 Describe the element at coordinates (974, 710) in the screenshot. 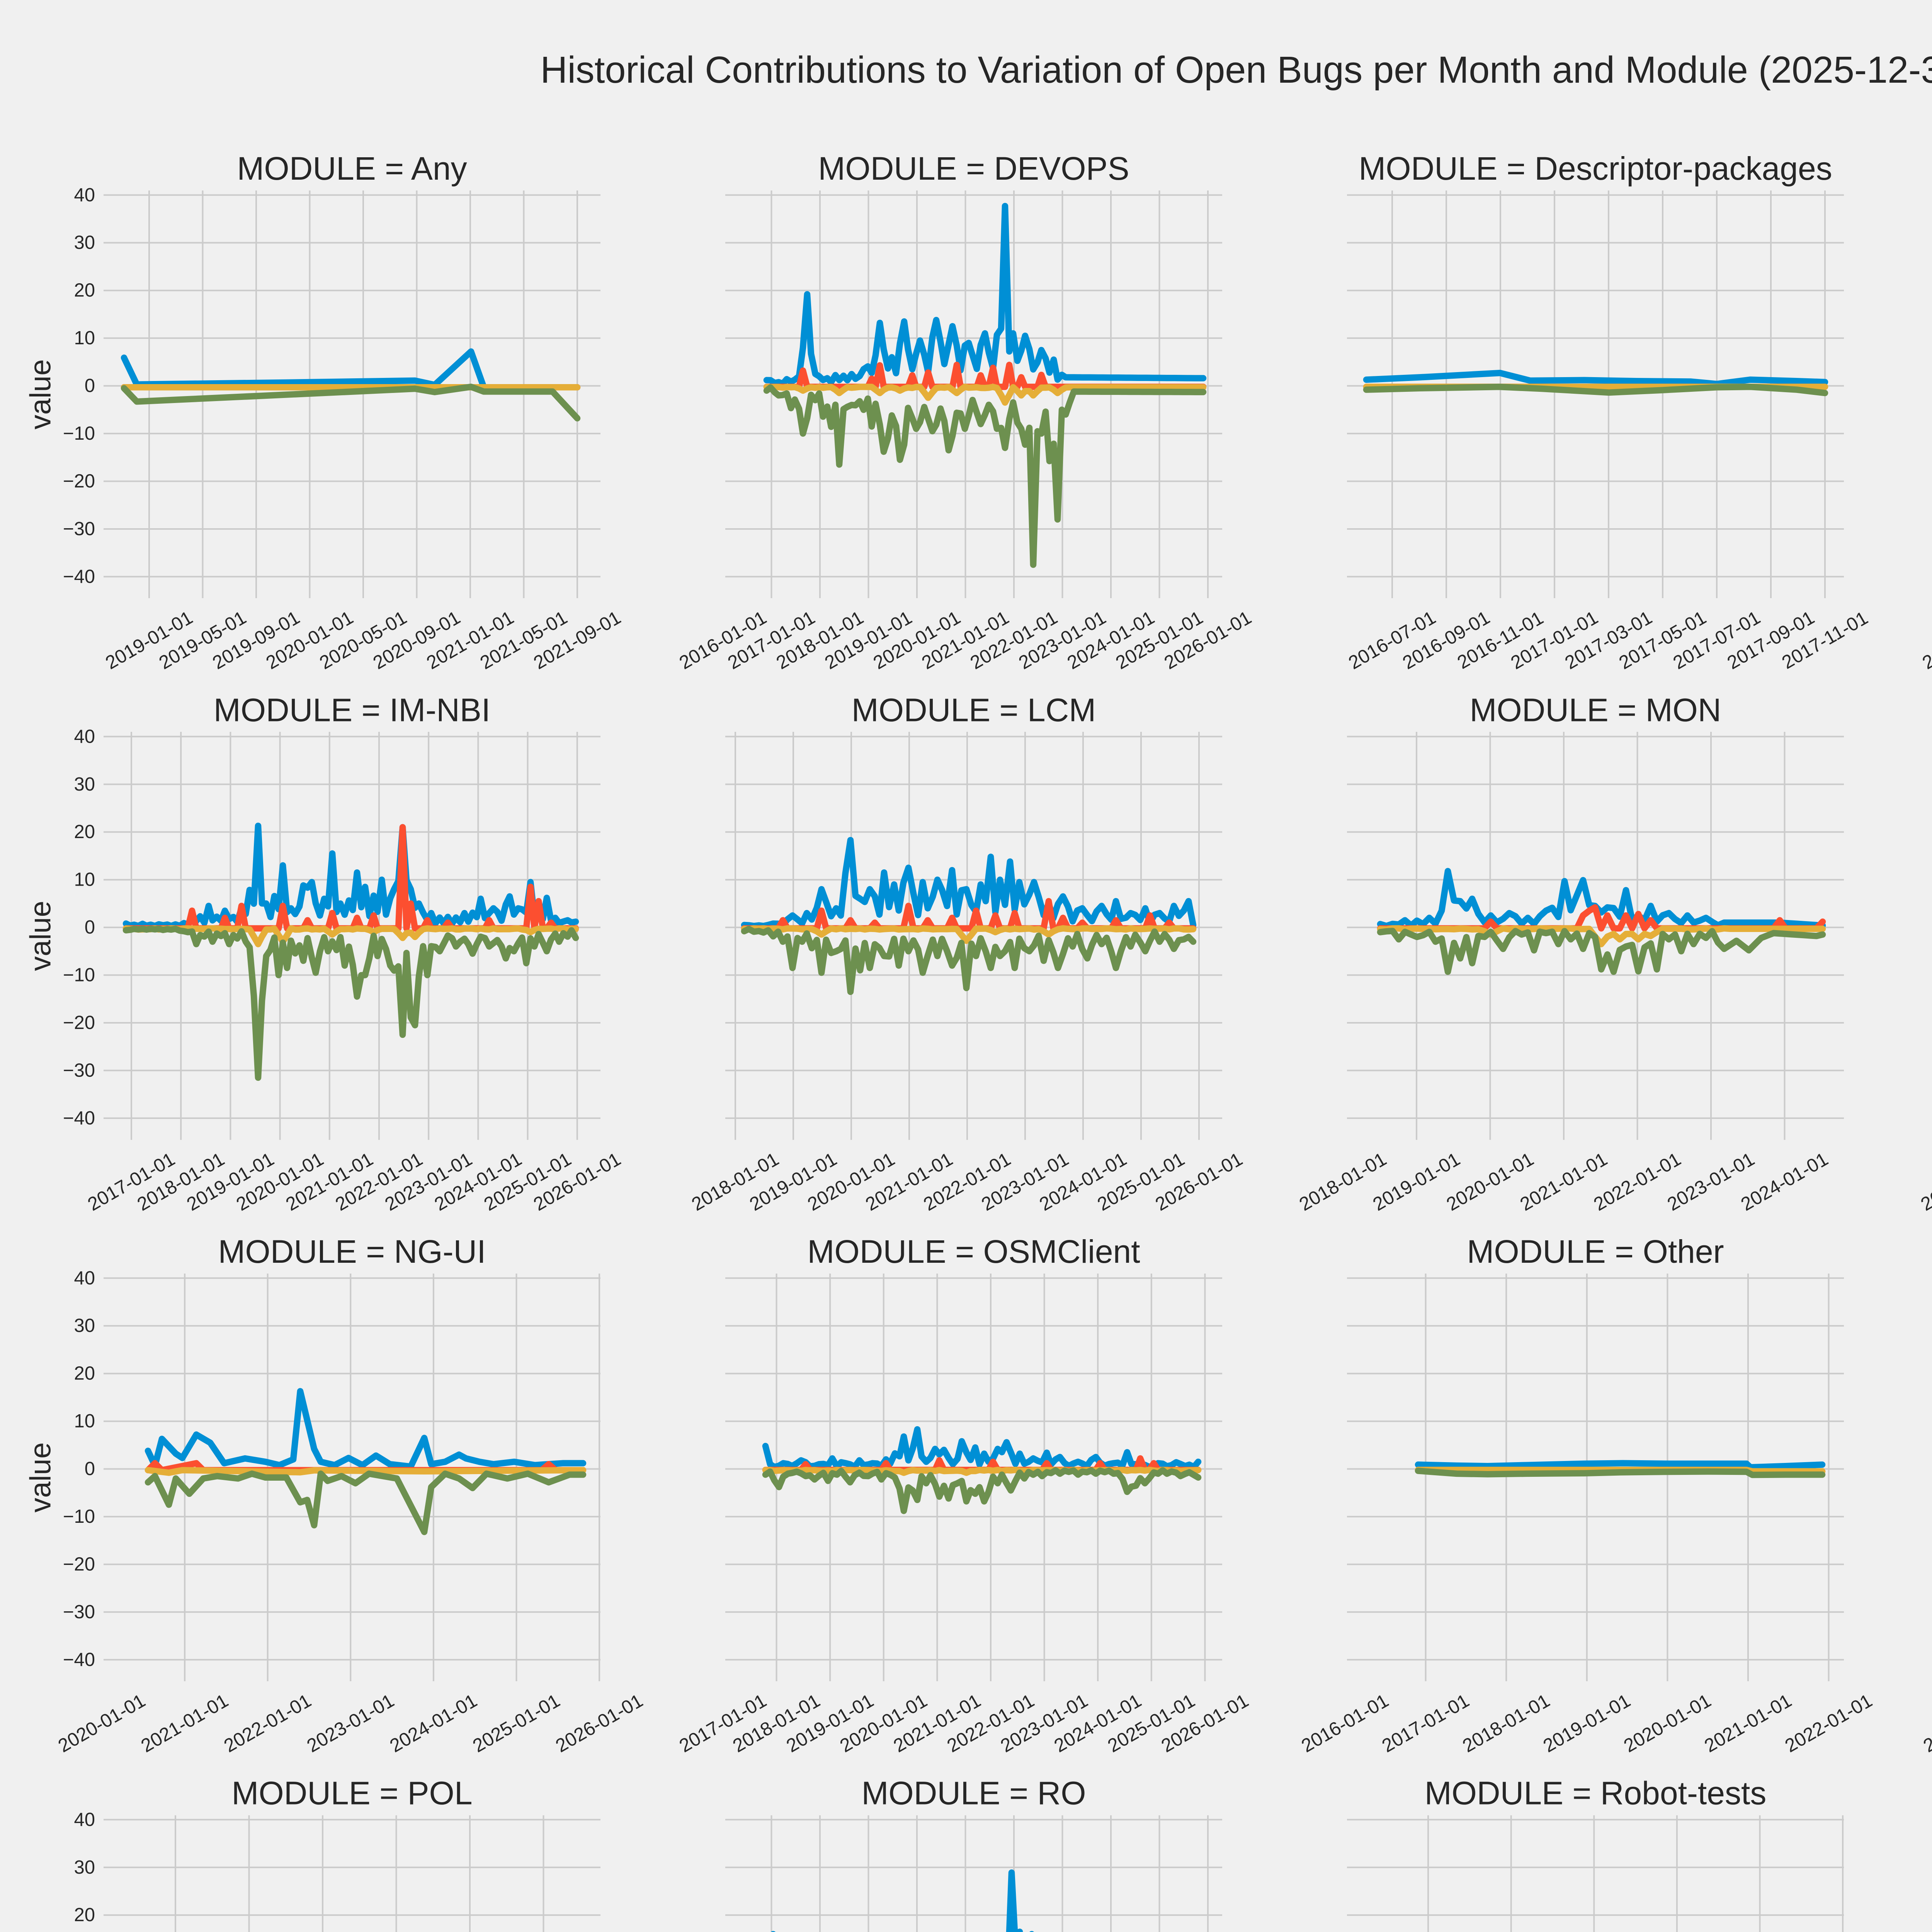

I see `svg-text: MODULE = LCM` at that location.